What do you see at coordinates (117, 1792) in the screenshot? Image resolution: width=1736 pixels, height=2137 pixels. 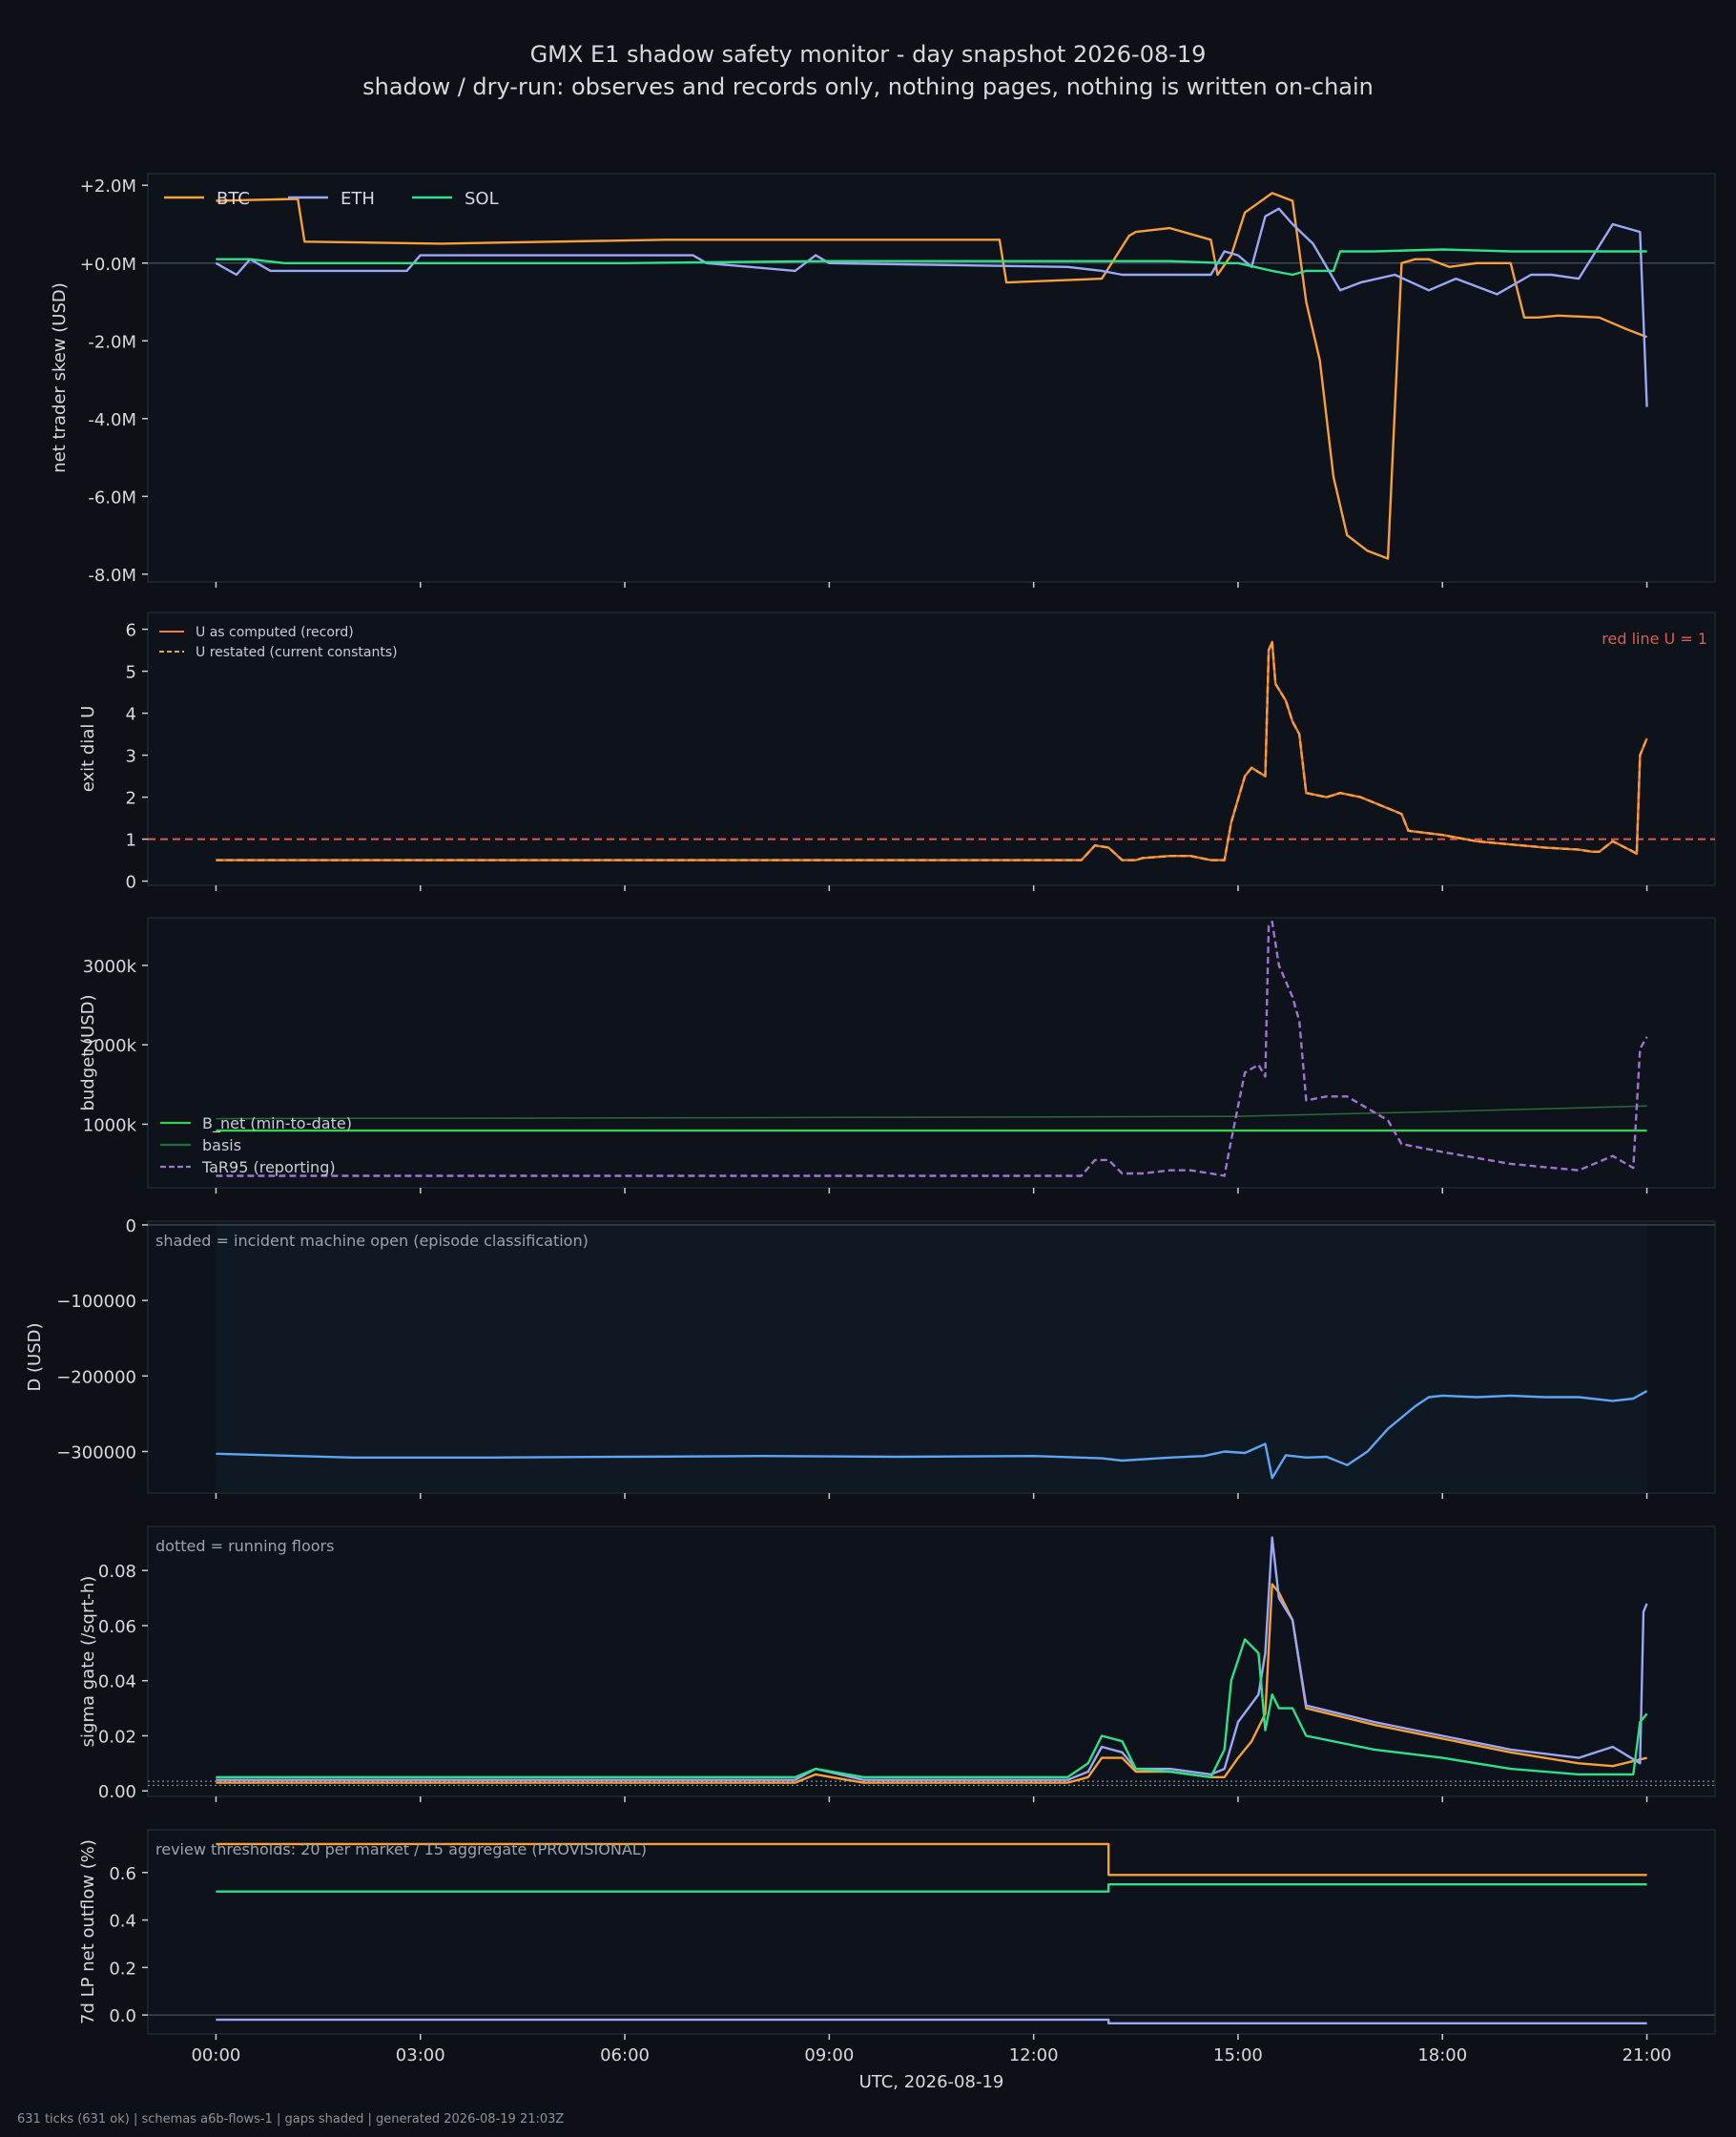 I see `y-tick-label: 0.00` at bounding box center [117, 1792].